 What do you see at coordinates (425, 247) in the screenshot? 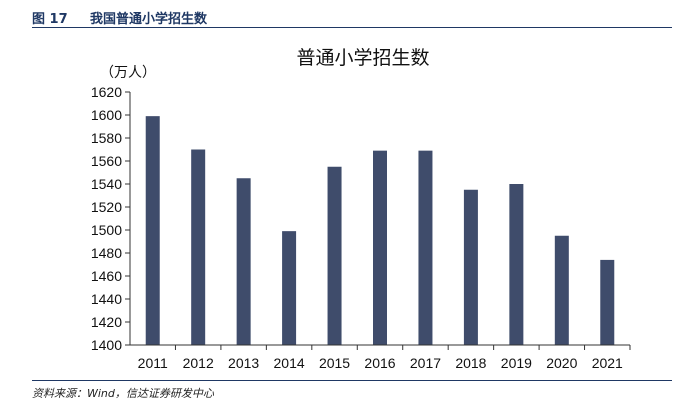
I see `bar-2017` at bounding box center [425, 247].